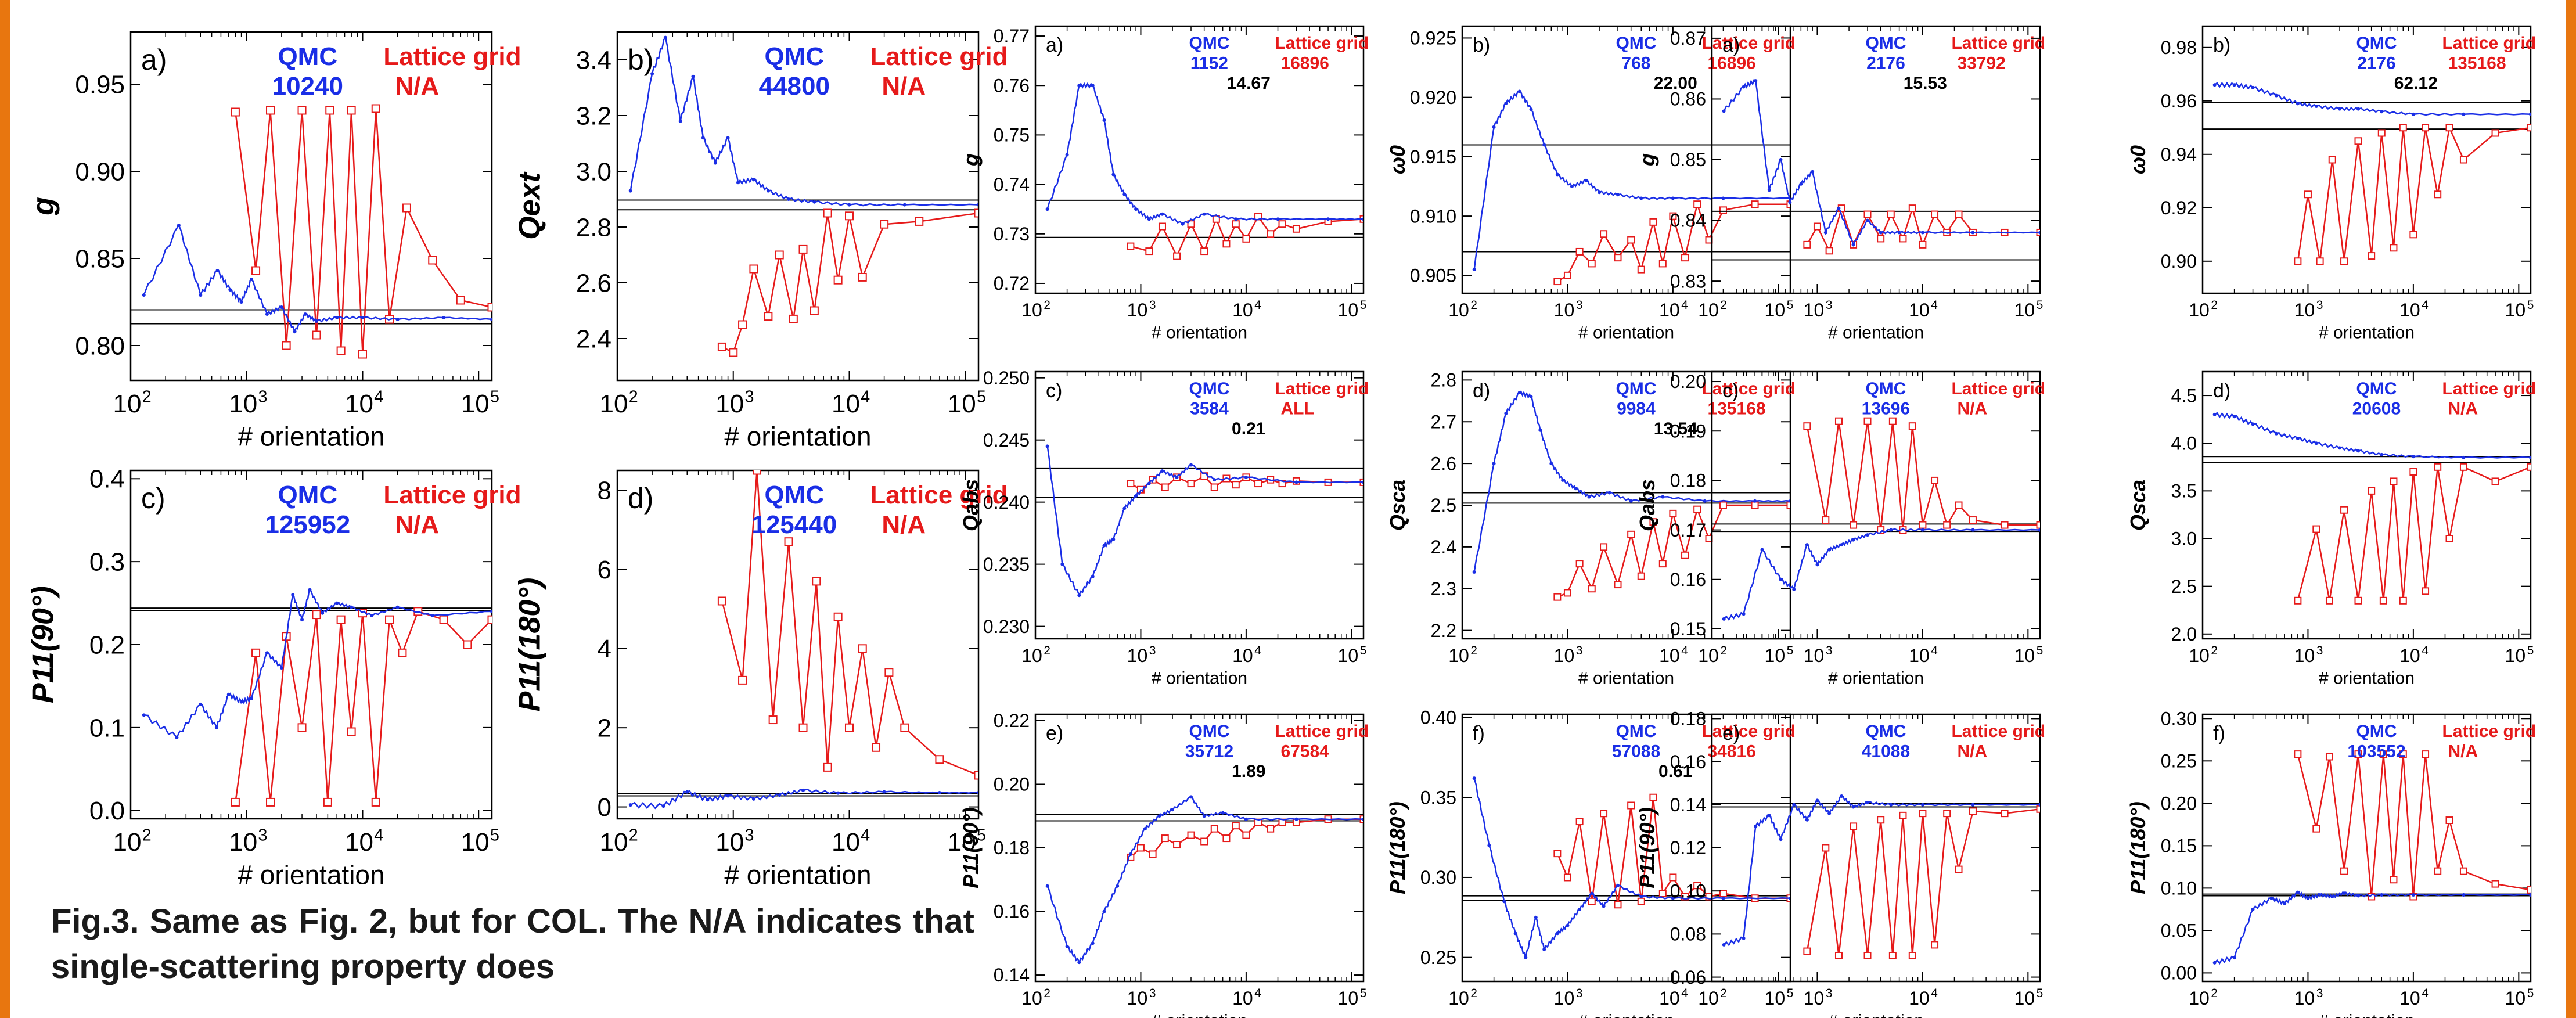  I want to click on y-axis-label: P11(90°), so click(971, 848).